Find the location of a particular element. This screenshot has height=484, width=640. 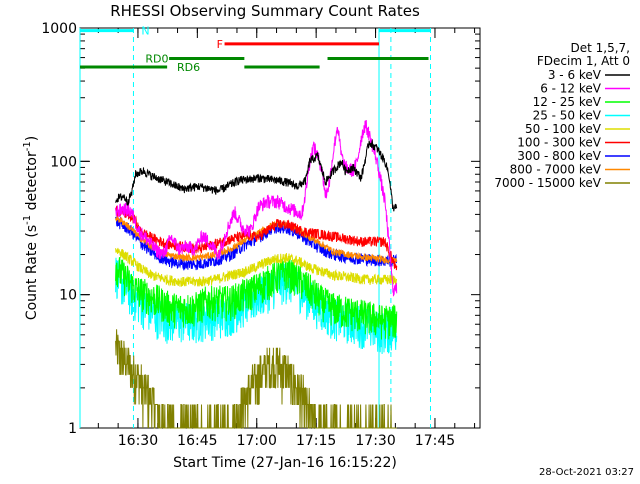

legend-entry-label: 300 - 800 keV is located at coordinates (559, 156).